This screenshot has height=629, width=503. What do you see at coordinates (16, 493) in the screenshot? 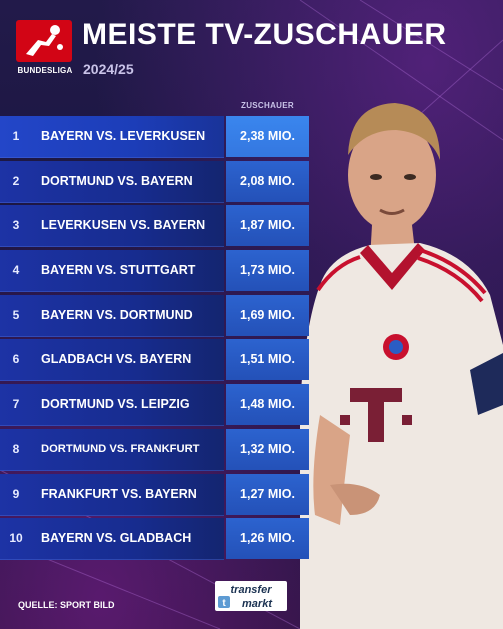
I see `rank-number: 9` at bounding box center [16, 493].